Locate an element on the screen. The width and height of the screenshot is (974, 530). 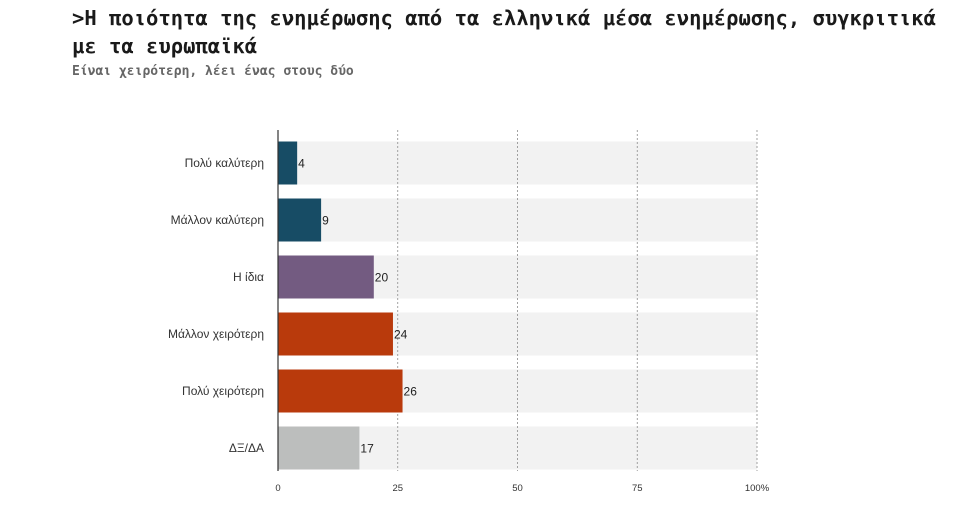
value-label: 26 is located at coordinates (411, 392).